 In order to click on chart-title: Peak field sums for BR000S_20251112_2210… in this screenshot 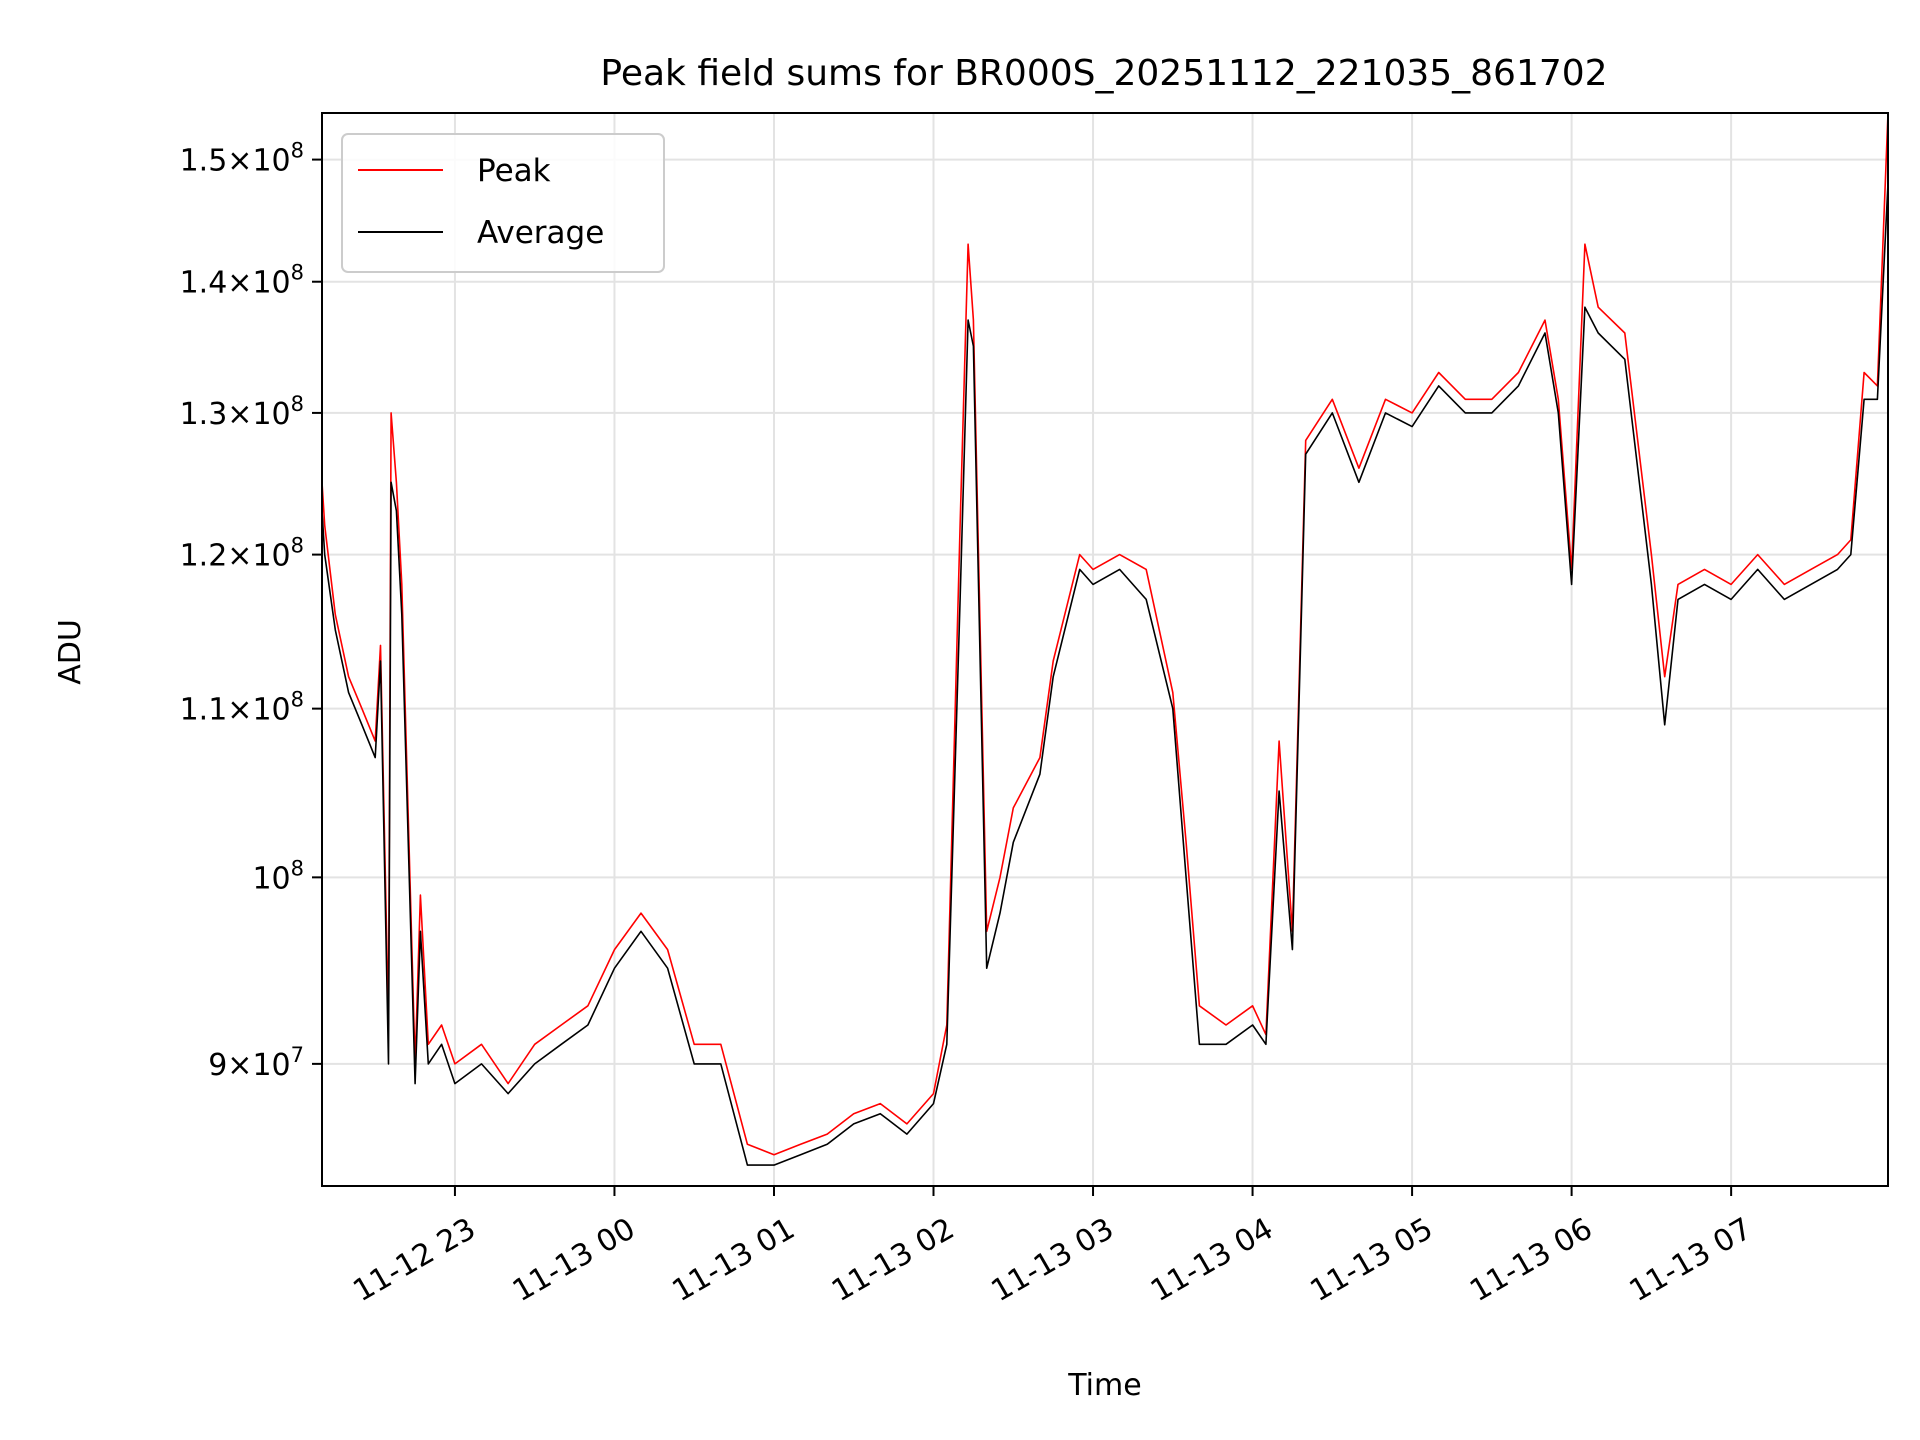, I will do `click(1103, 73)`.